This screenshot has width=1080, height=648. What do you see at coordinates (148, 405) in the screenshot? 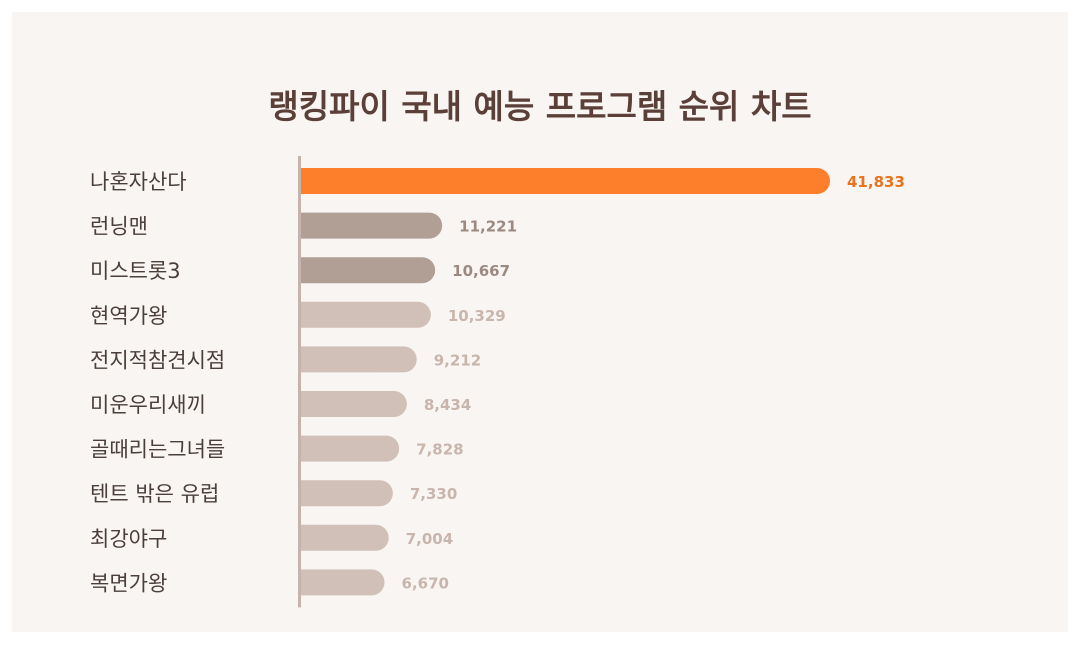
I see `category-label: 미운우리새끼` at bounding box center [148, 405].